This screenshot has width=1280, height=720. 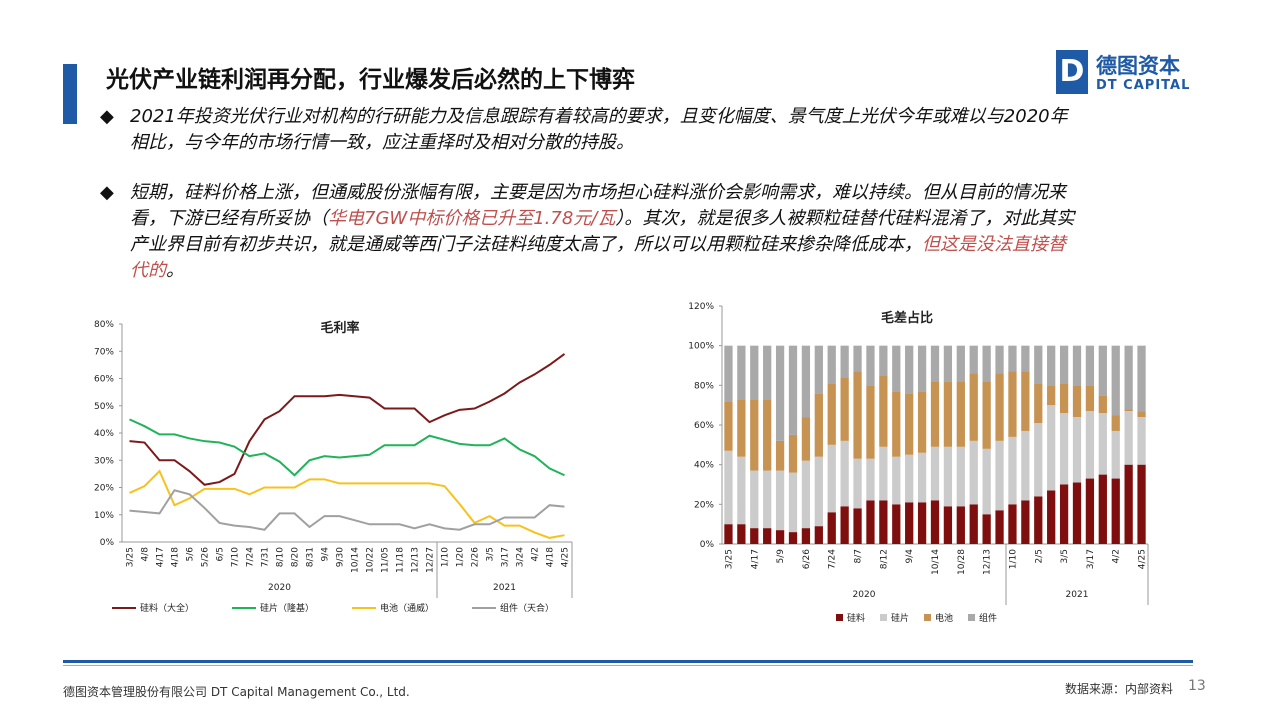 What do you see at coordinates (856, 618) in the screenshot?
I see `legend-label: 硅料` at bounding box center [856, 618].